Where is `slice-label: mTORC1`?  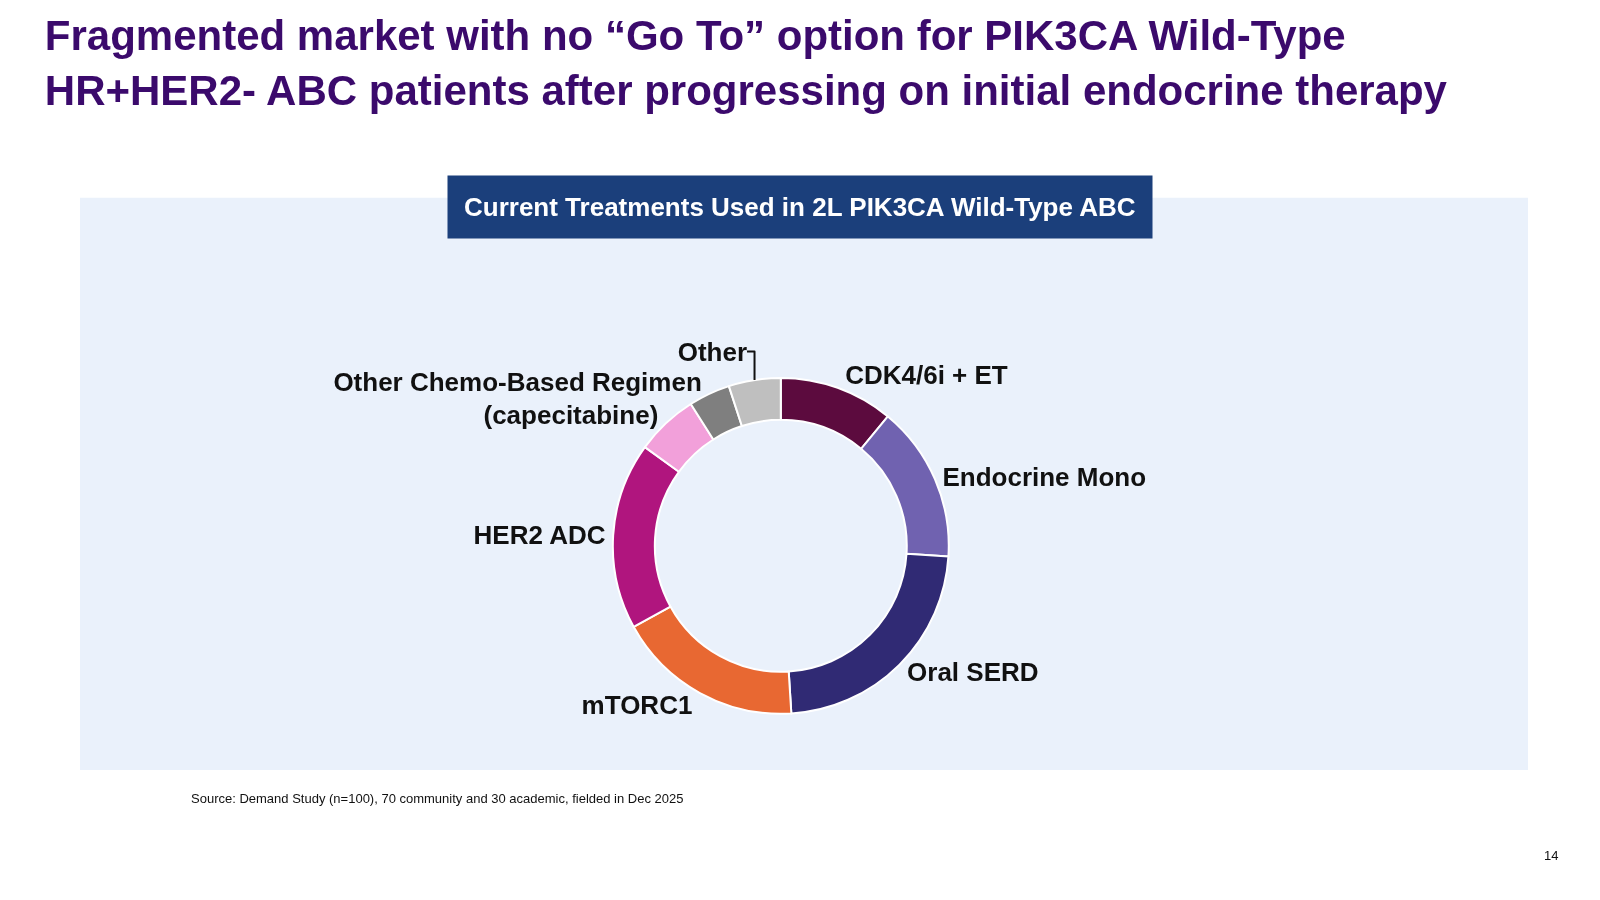 slice-label: mTORC1 is located at coordinates (637, 704).